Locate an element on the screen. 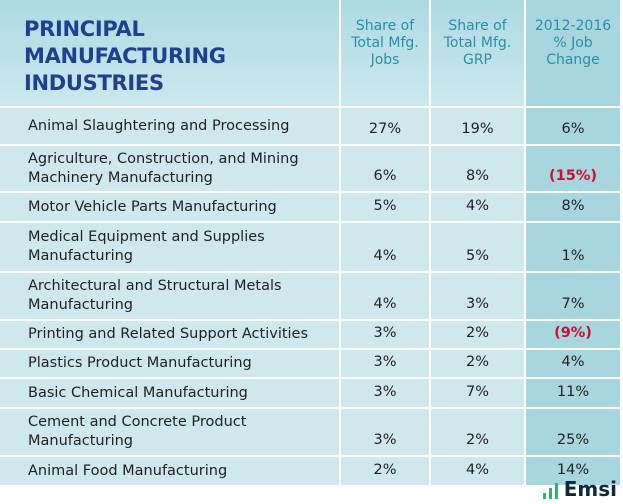 The image size is (623, 504). brand-name: Emsi is located at coordinates (590, 489).